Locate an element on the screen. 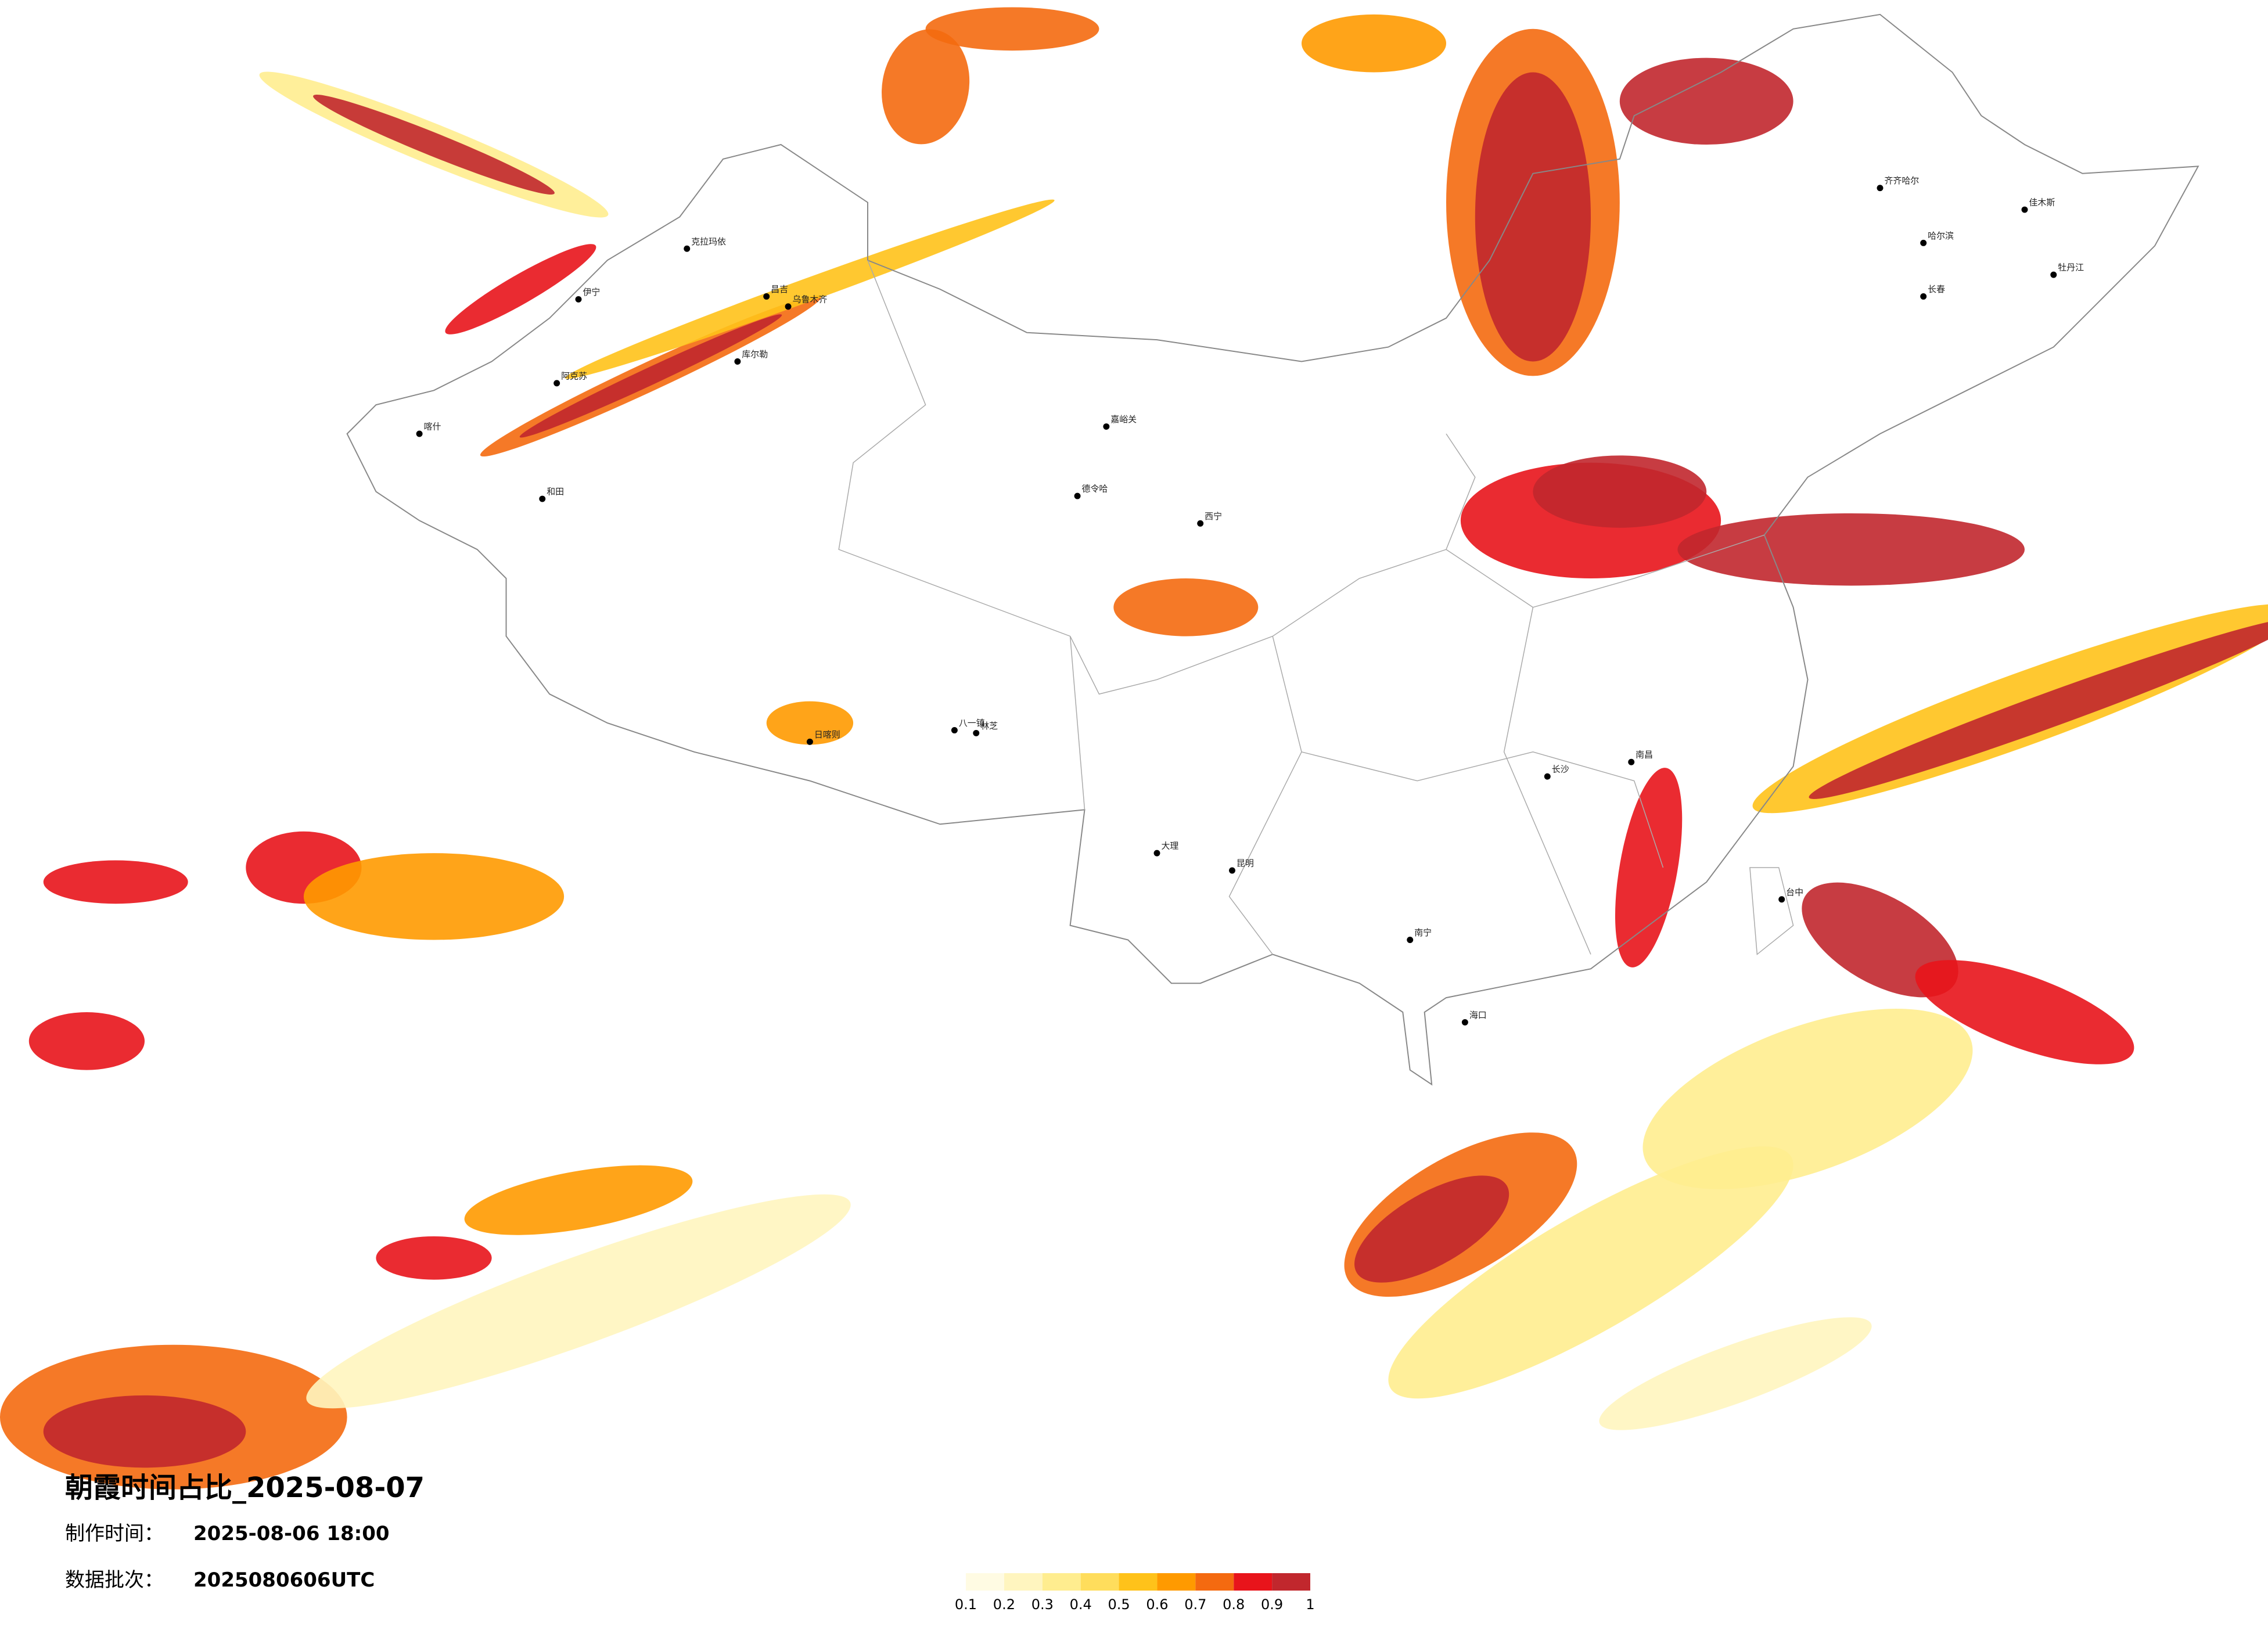 The width and height of the screenshot is (2268, 1626). colorbar-tick-label: 0.1 is located at coordinates (966, 1604).